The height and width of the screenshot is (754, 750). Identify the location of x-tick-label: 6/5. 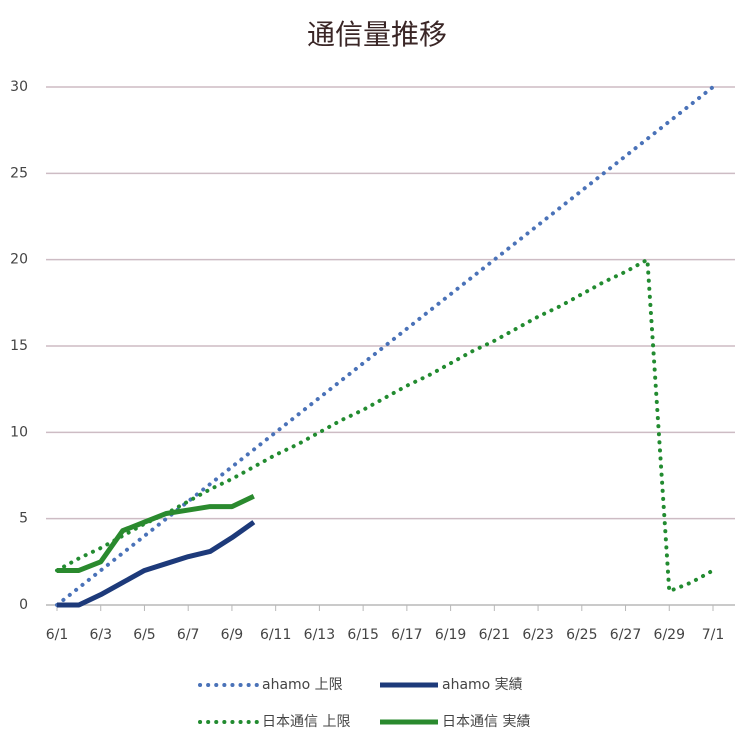
(144, 635).